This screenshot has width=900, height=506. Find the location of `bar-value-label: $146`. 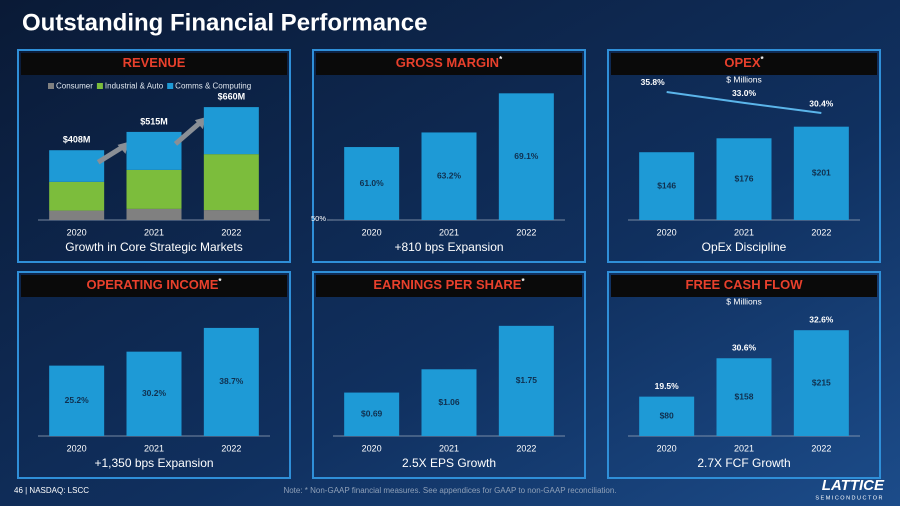

bar-value-label: $146 is located at coordinates (666, 185).